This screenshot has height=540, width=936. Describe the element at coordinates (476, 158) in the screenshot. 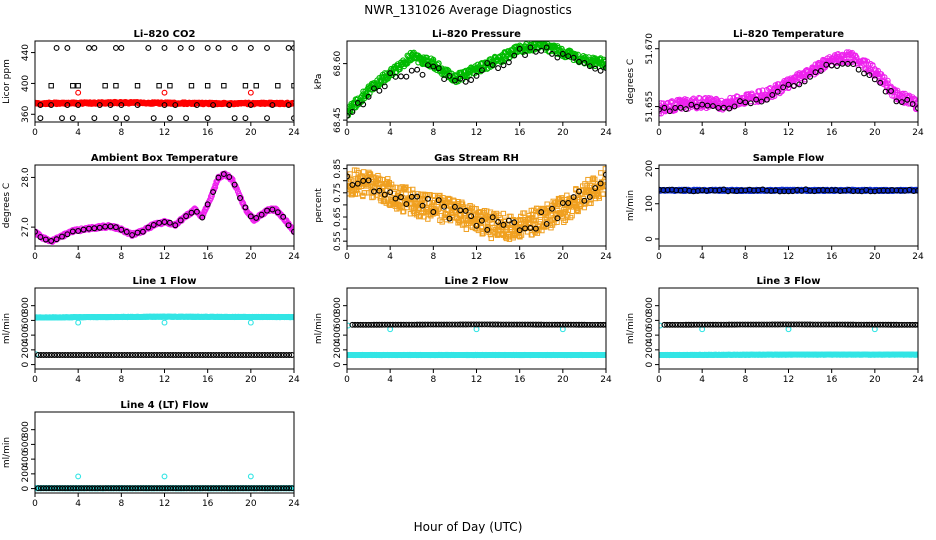

I see `panel-title: Gas Stream RH` at that location.